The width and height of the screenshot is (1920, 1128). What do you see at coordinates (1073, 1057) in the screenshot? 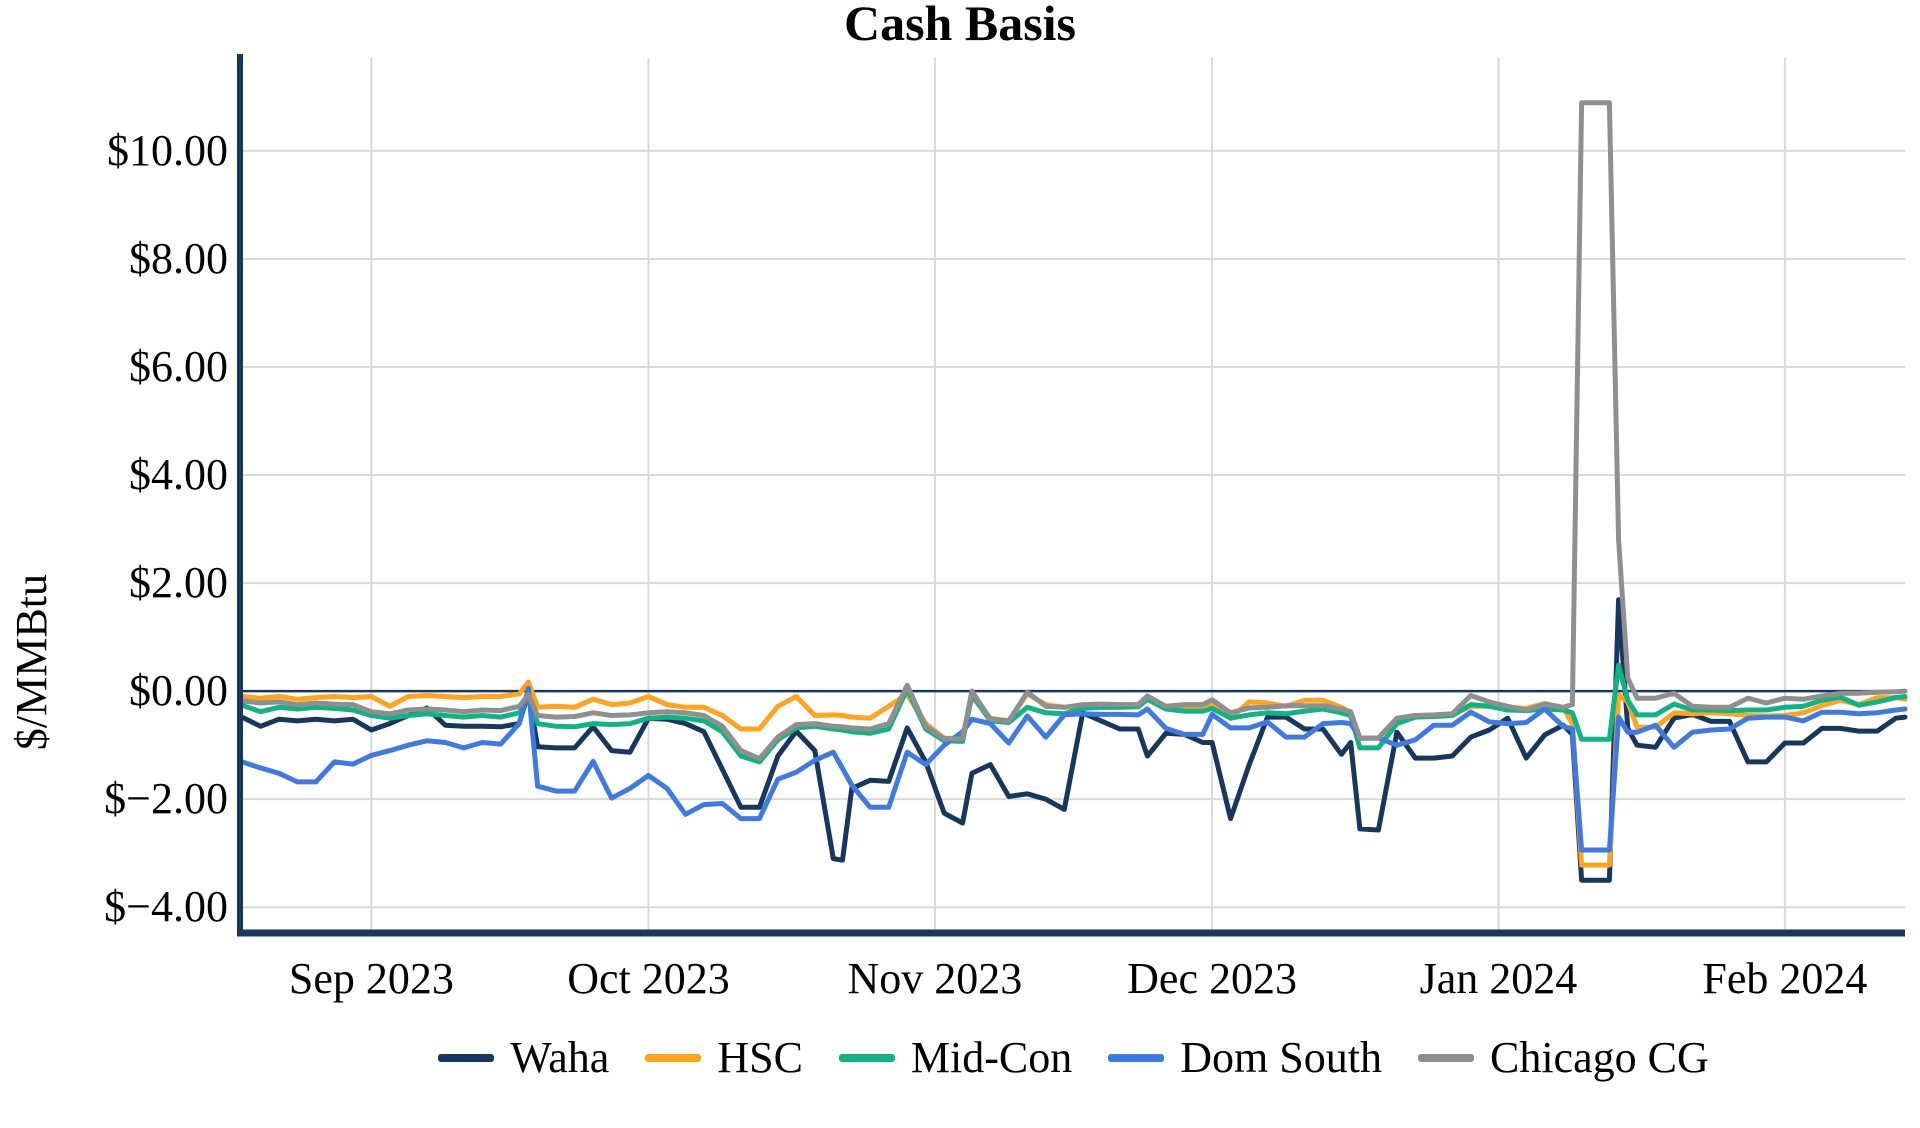
I see `legend: Waha HSC Mid-Con Dom South Chicago CG` at bounding box center [1073, 1057].